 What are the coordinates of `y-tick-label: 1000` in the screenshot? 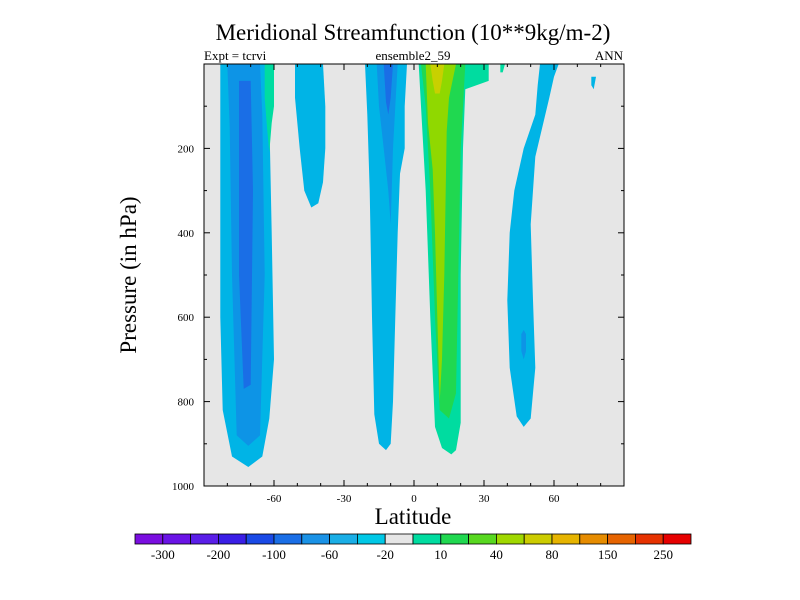 It's located at (183, 487).